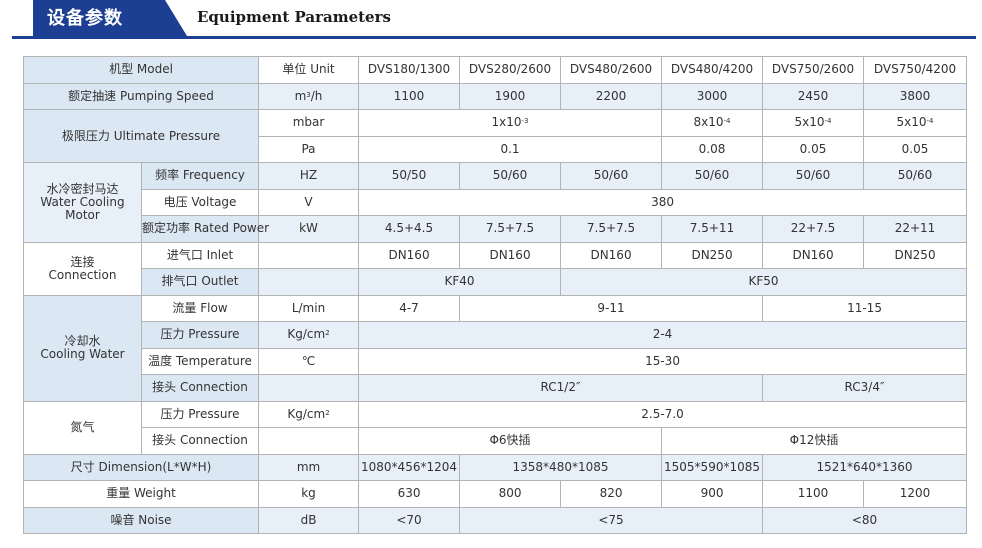 The width and height of the screenshot is (982, 548). What do you see at coordinates (409, 229) in the screenshot?
I see `power-cell: 4.5+4.5` at bounding box center [409, 229].